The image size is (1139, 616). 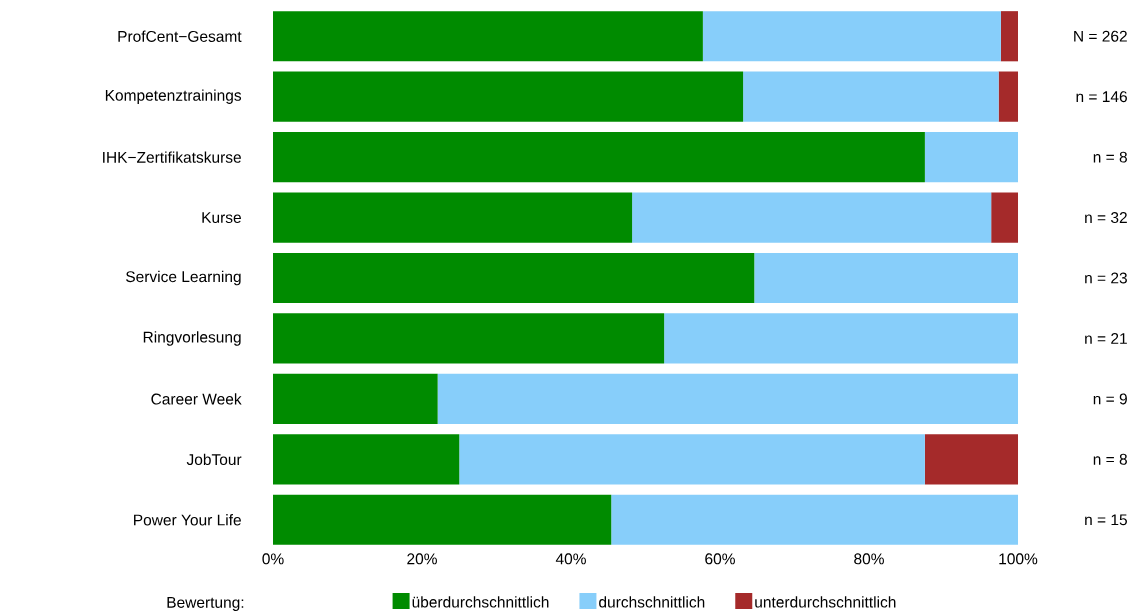 What do you see at coordinates (652, 602) in the screenshot?
I see `legend-label: durchschnittlich` at bounding box center [652, 602].